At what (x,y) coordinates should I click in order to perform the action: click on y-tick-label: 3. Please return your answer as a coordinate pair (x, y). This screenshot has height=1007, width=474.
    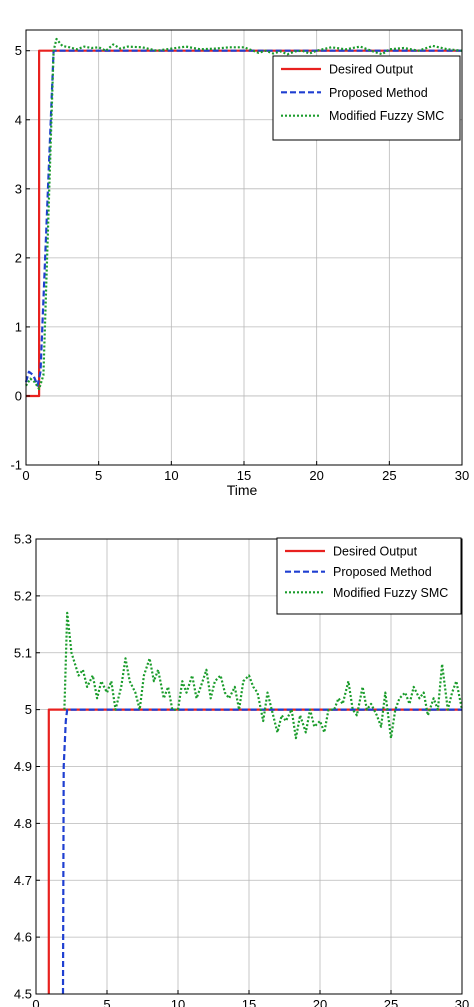
    Looking at the image, I should click on (18, 188).